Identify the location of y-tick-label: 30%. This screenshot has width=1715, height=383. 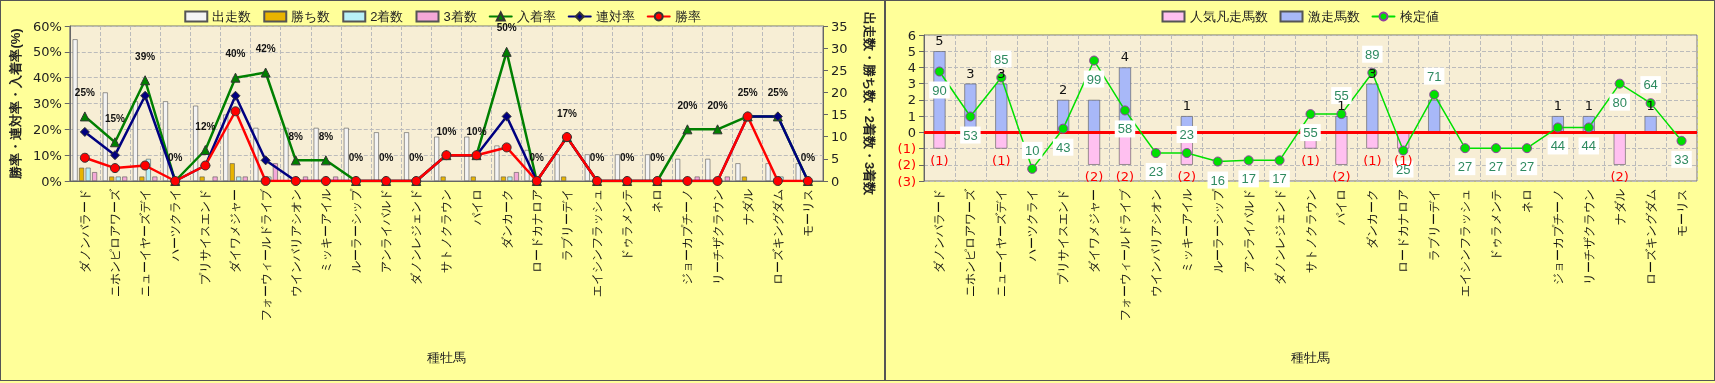
(47, 103).